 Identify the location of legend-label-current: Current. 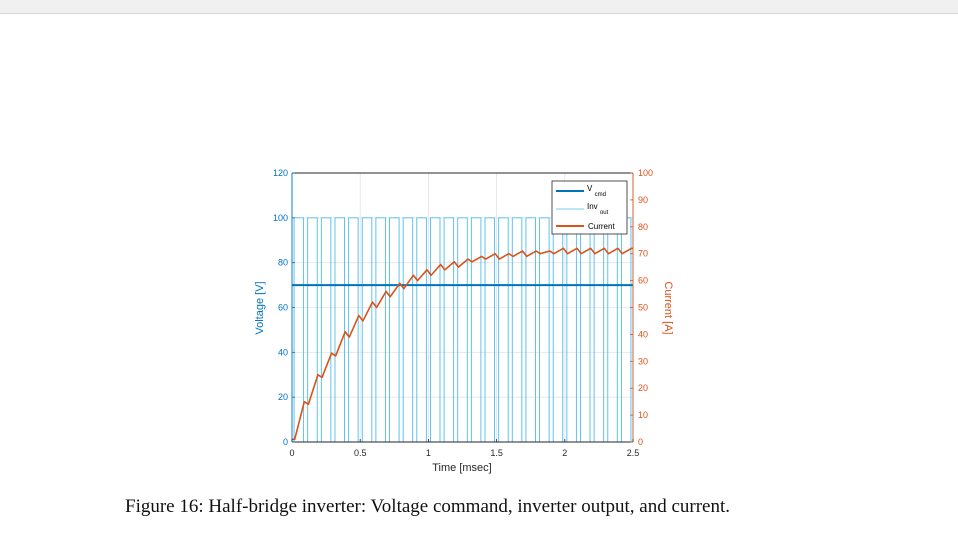
(601, 226).